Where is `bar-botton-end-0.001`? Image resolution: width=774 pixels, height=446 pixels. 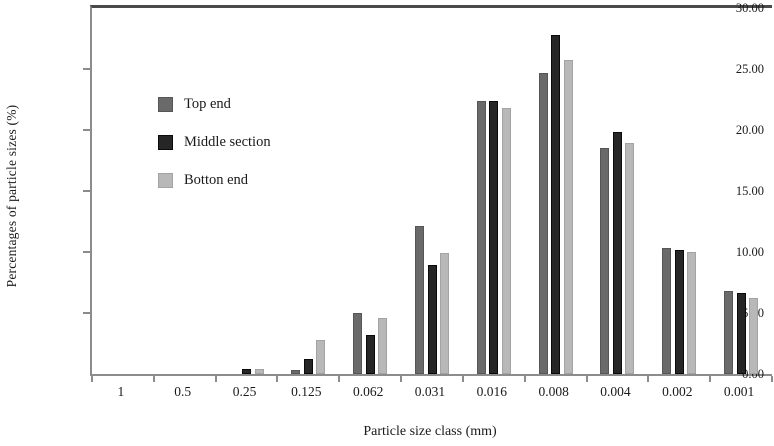 bar-botton-end-0.001 is located at coordinates (754, 336).